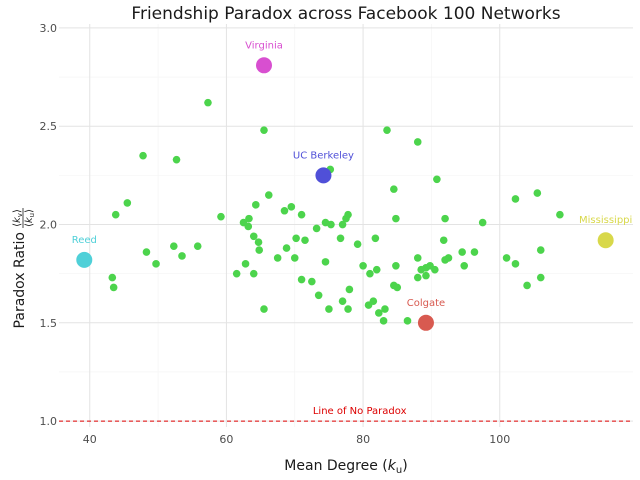 This screenshot has width=640, height=480. Describe the element at coordinates (90, 439) in the screenshot. I see `x-tick-label: 40` at that location.